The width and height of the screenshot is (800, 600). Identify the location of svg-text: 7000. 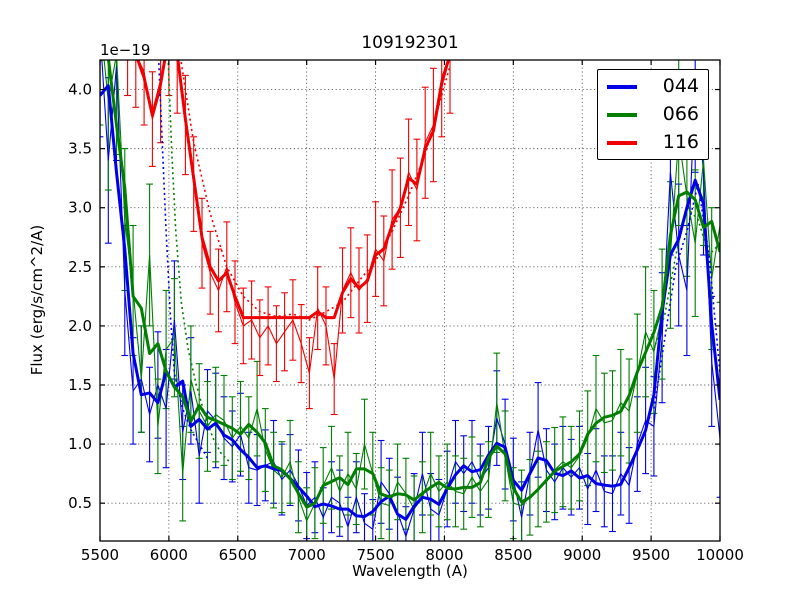
(307, 555).